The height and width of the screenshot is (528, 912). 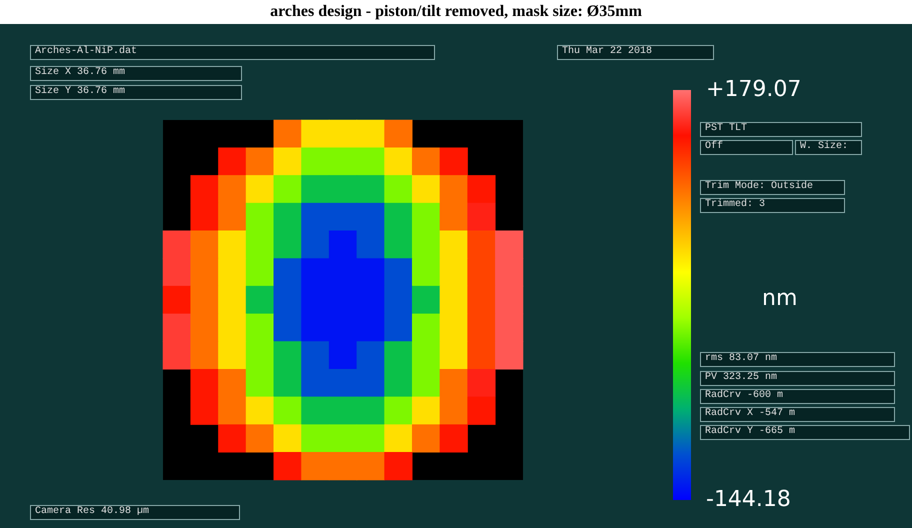 I want to click on text: Trim Mode: Outside, so click(x=772, y=187).